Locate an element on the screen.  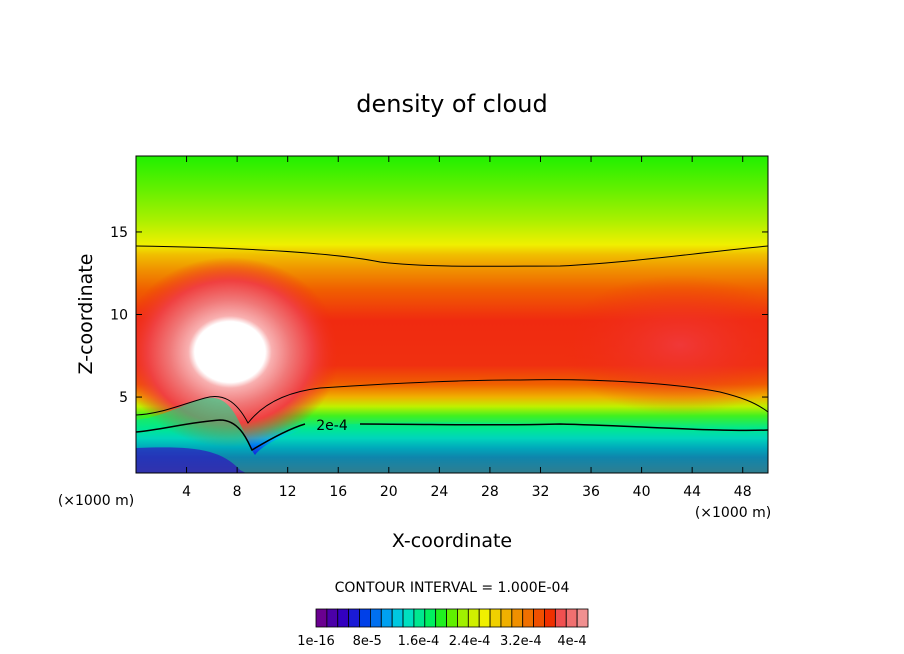
x-unit-right: (×1000 m) is located at coordinates (733, 513).